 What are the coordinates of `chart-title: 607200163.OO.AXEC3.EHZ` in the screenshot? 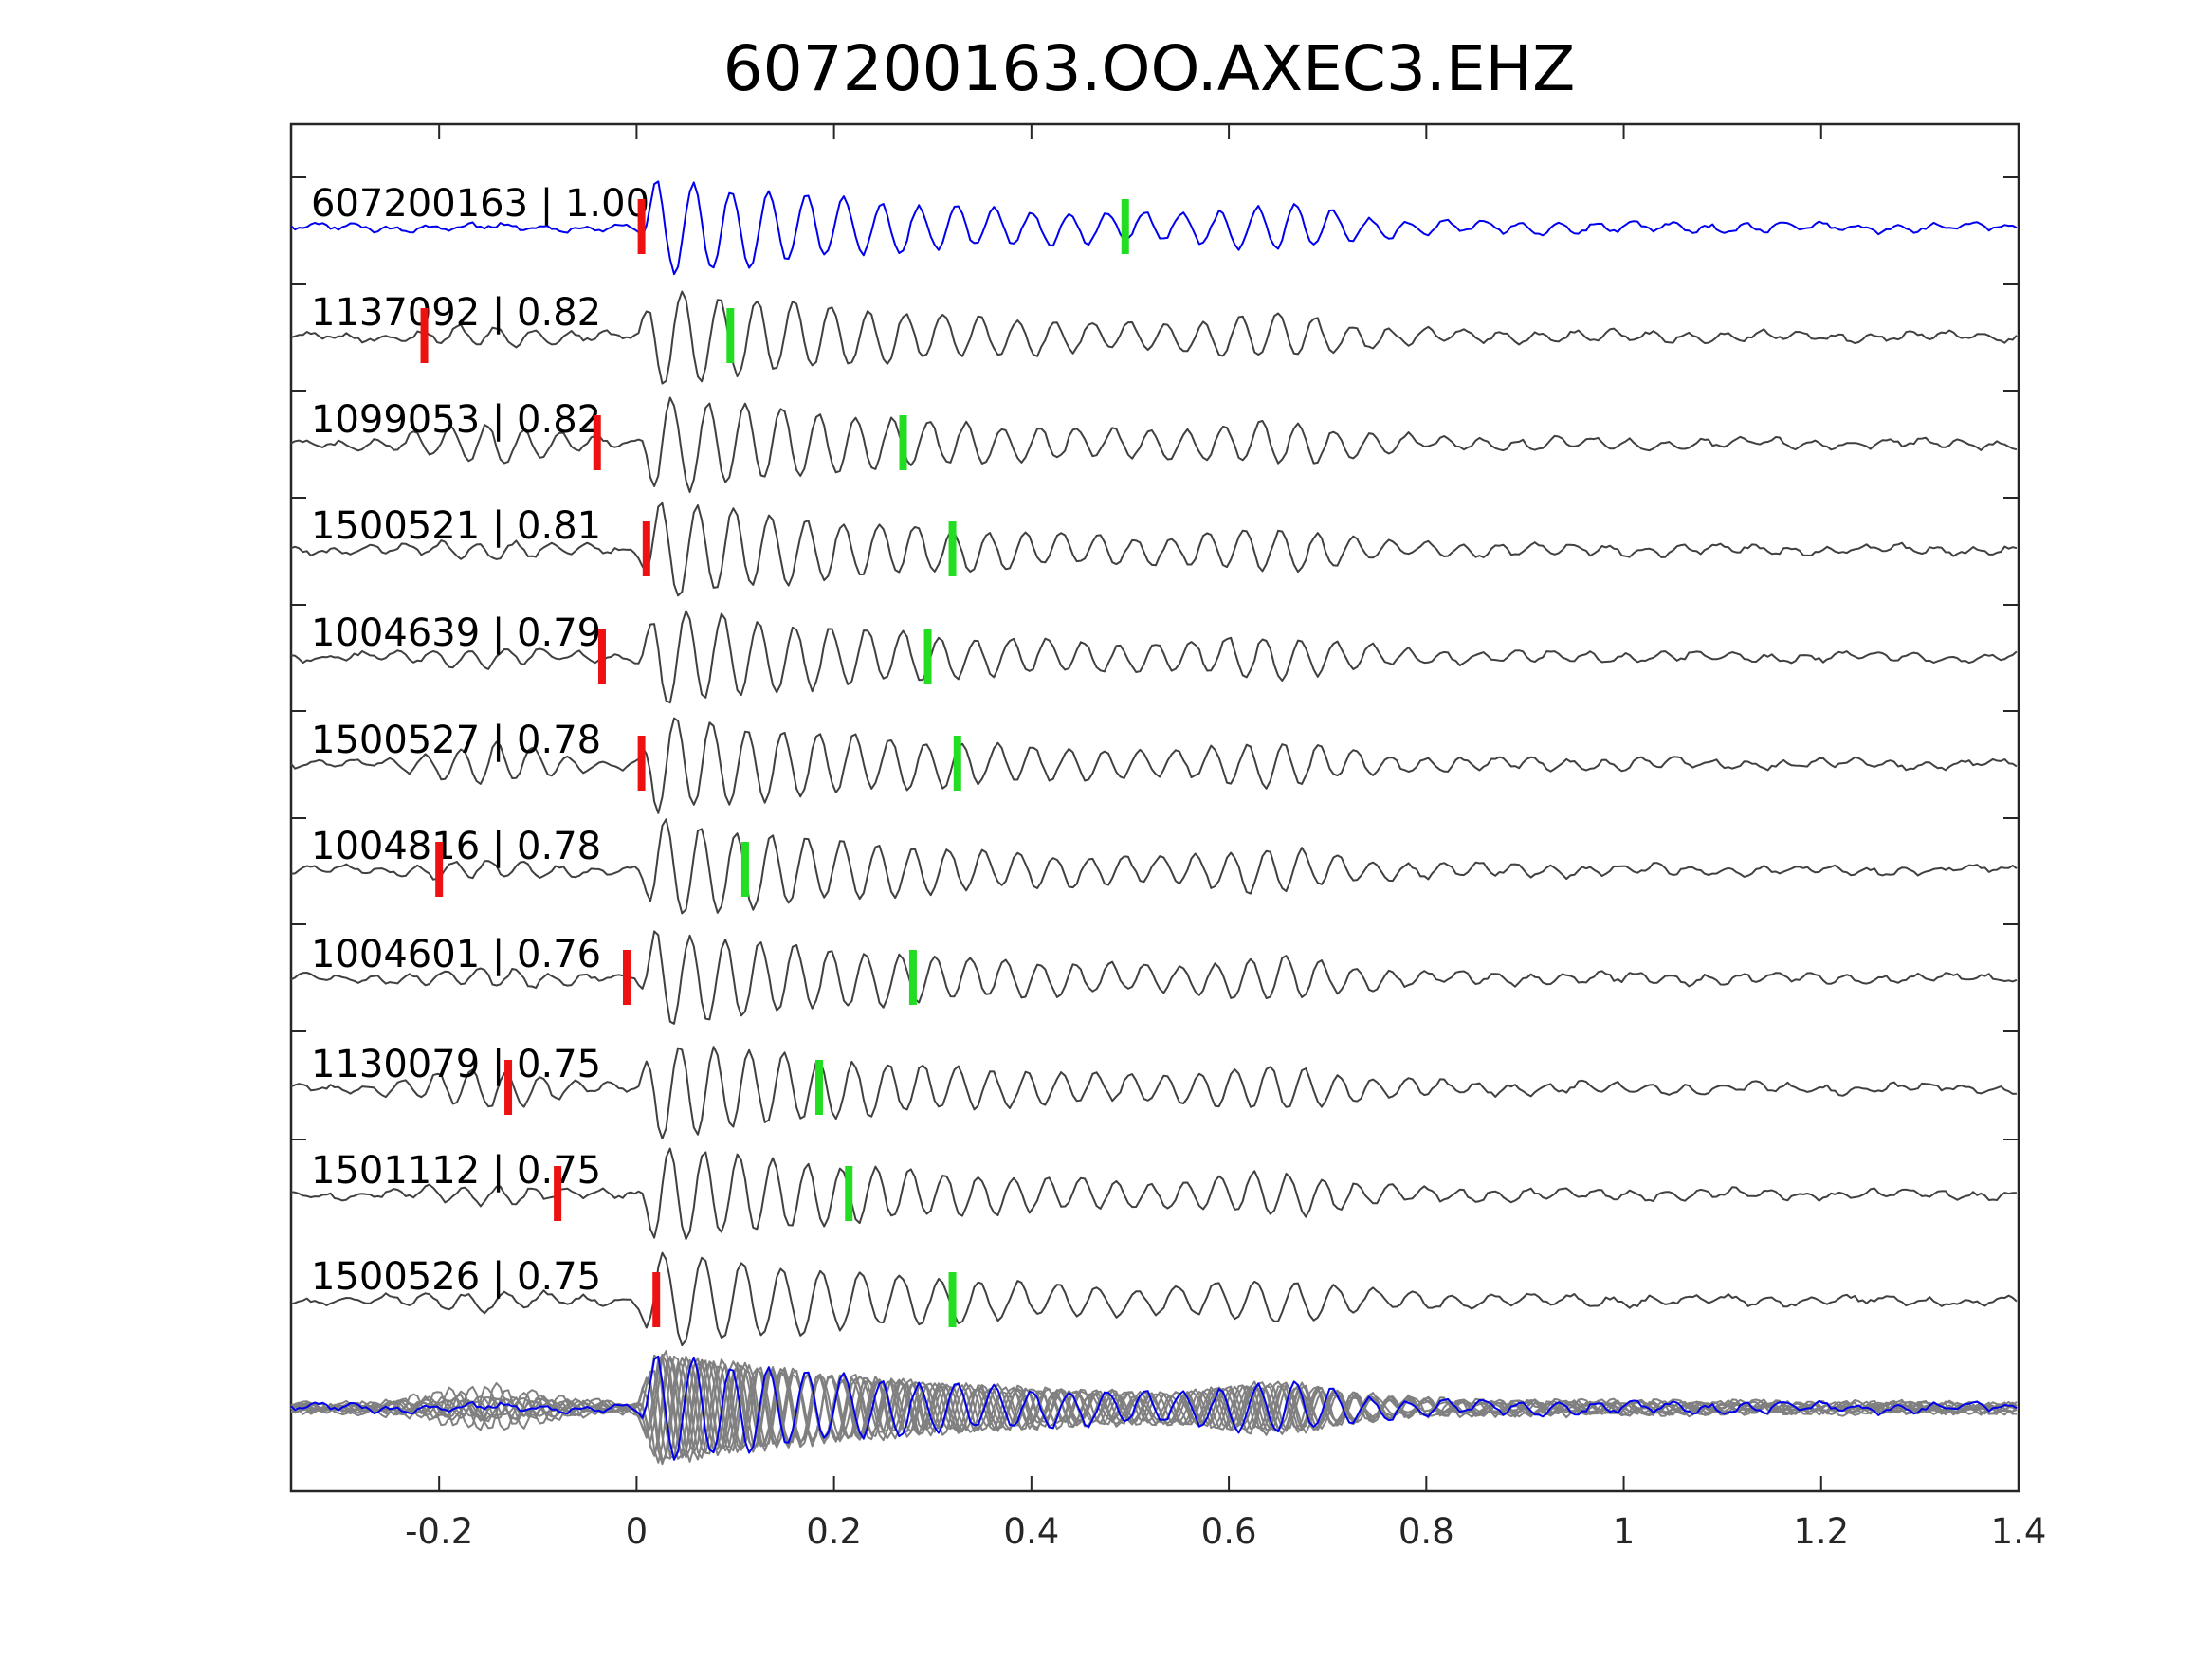 It's located at (1149, 68).